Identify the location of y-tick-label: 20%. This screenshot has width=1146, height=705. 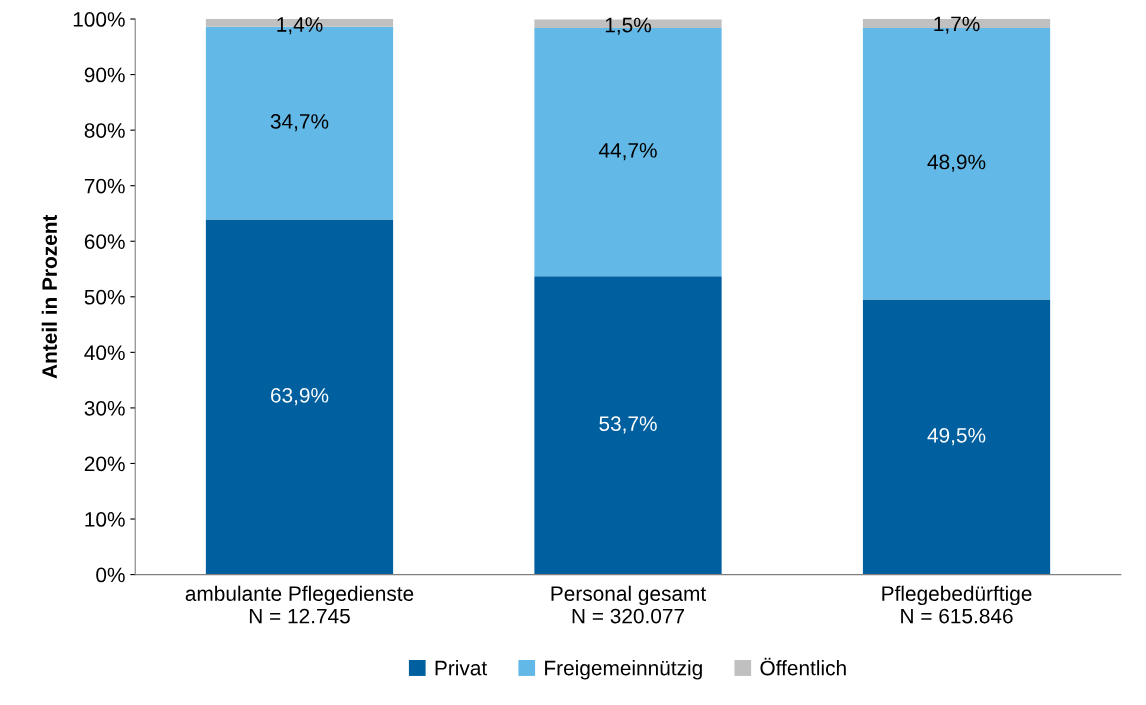
(104, 464).